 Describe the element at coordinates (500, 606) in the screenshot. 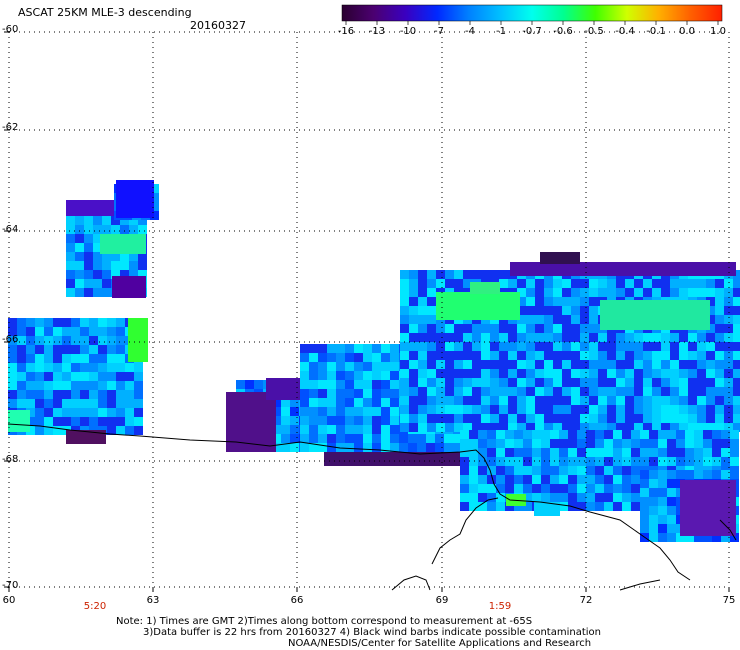

I see `overpass-time: 1:59` at that location.